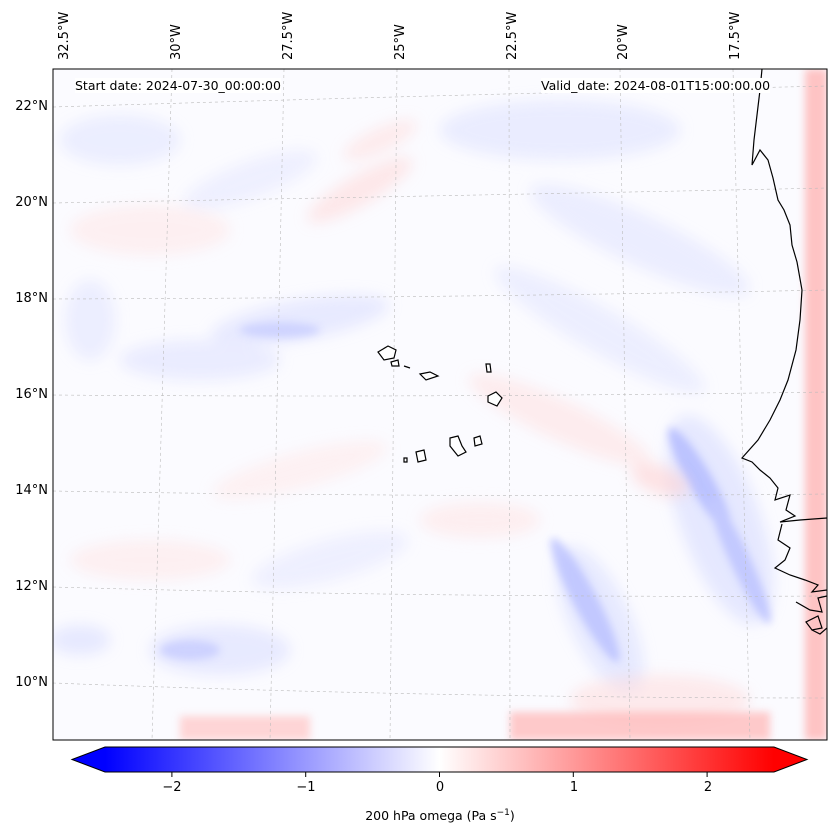 Image resolution: width=837 pixels, height=839 pixels. What do you see at coordinates (574, 787) in the screenshot?
I see `colorbar-tick-label: 1` at bounding box center [574, 787].